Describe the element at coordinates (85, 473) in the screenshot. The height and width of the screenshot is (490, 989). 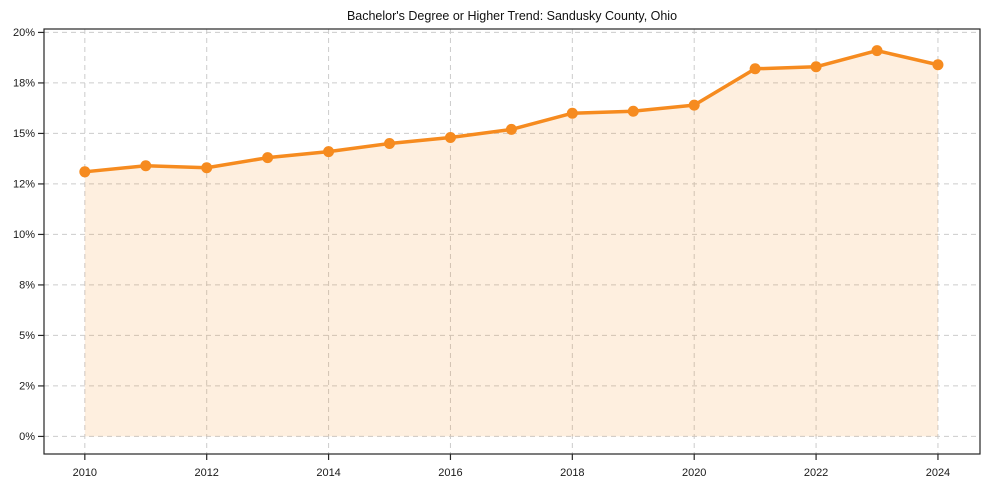
I see `x-tick-label: 2010` at that location.